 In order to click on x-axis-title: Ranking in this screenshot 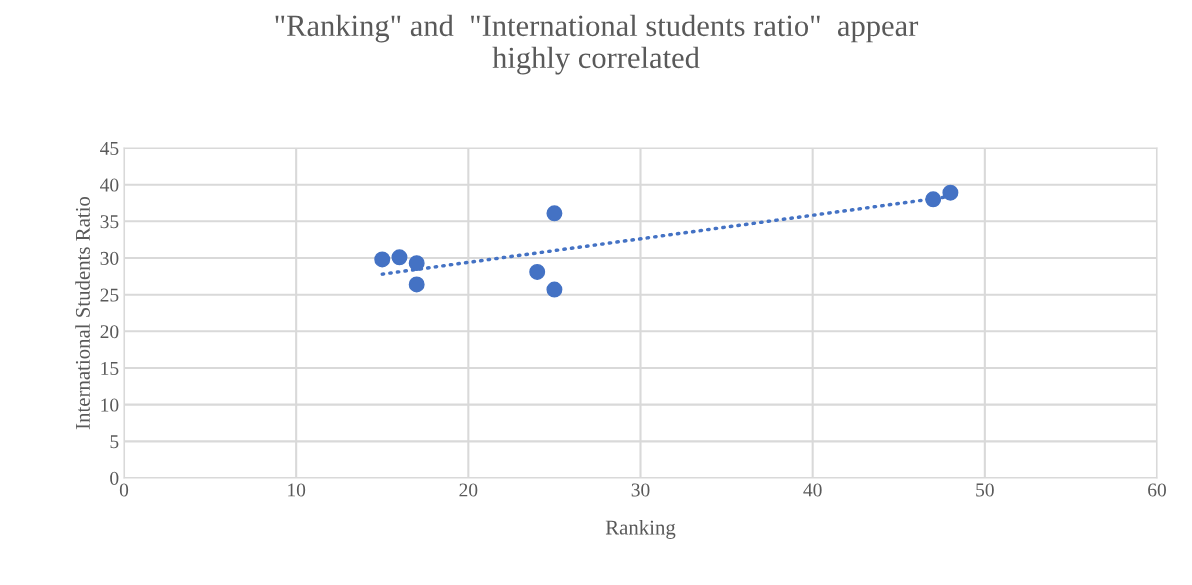, I will do `click(640, 529)`.